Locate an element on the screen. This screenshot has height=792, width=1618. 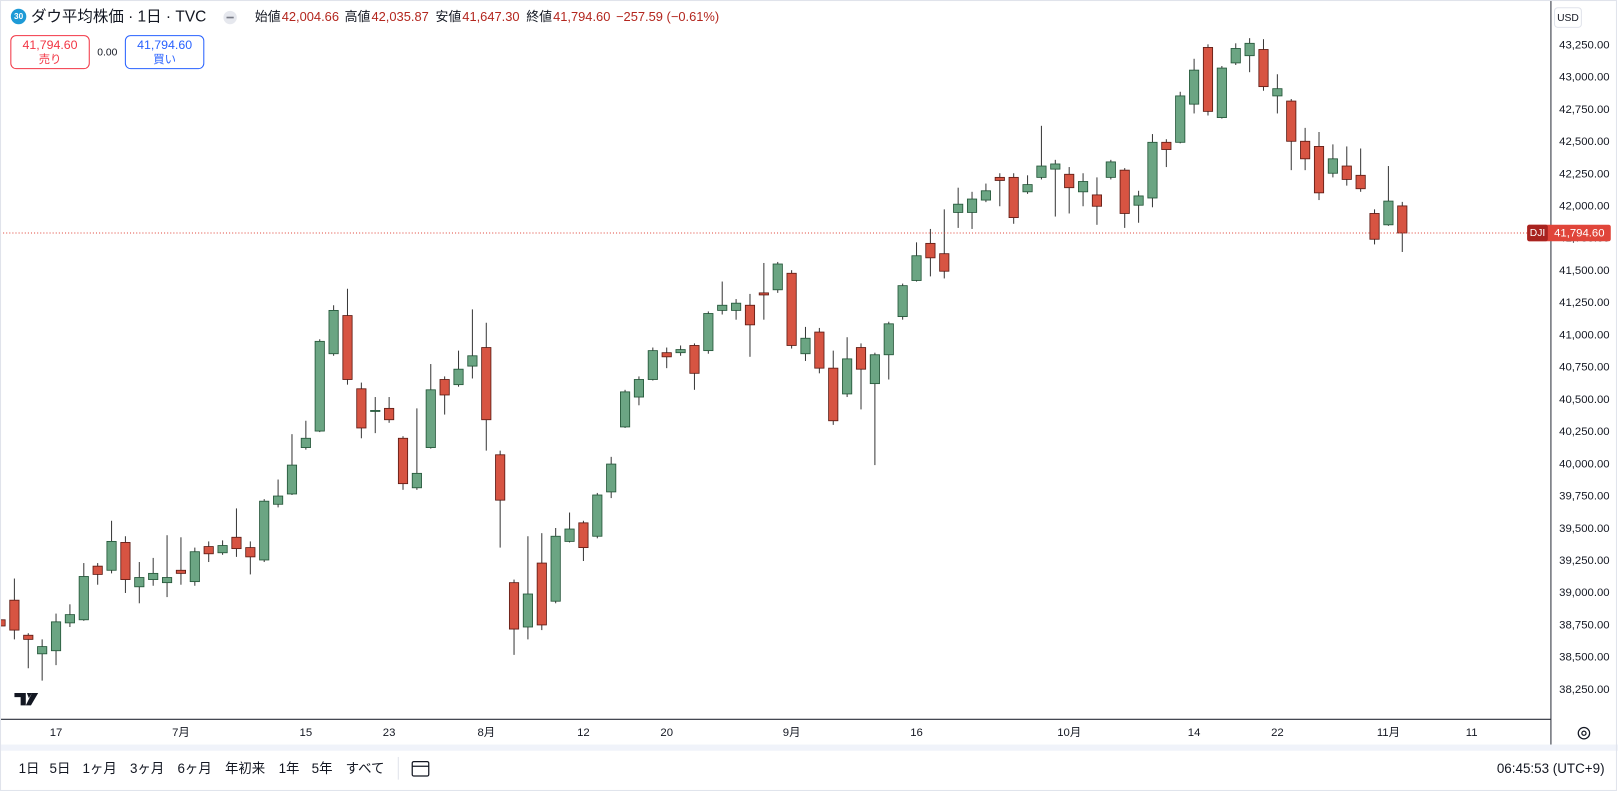
y-tick-label: 41,500.00 is located at coordinates (1584, 271).